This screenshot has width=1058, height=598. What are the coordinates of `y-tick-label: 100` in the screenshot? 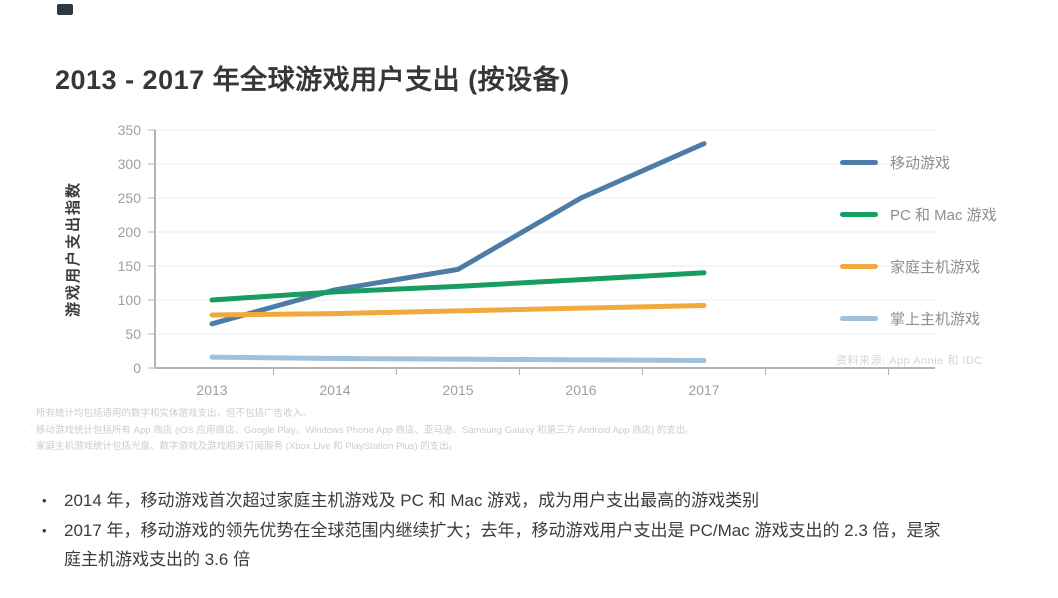 It's located at (130, 300).